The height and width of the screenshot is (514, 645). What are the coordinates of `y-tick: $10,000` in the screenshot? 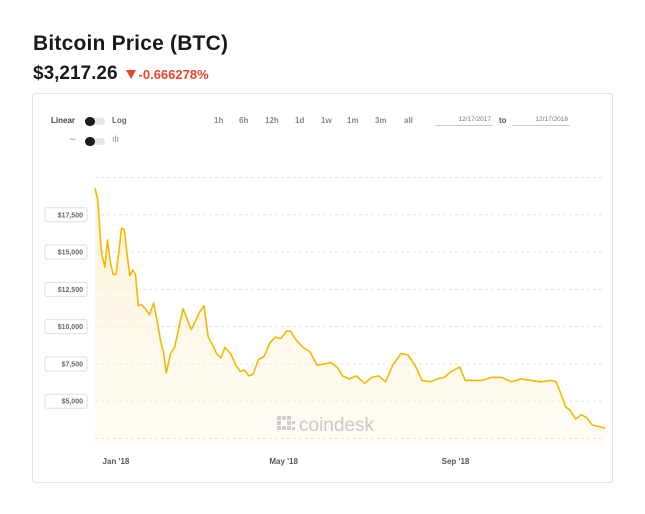 It's located at (66, 327).